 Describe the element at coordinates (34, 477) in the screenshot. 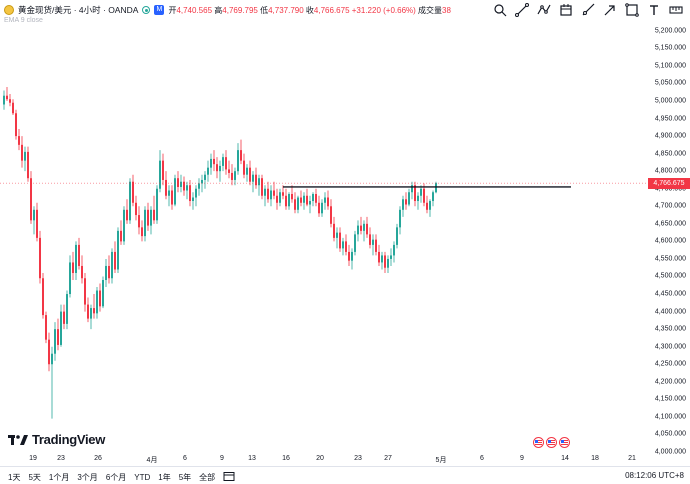

I see `range-button: 5天` at that location.